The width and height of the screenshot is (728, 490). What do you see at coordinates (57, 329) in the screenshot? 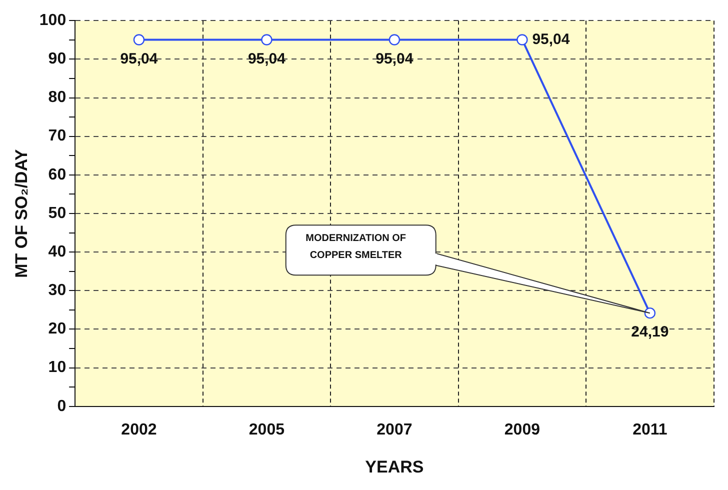
I see `y-tick-label: 20` at bounding box center [57, 329].